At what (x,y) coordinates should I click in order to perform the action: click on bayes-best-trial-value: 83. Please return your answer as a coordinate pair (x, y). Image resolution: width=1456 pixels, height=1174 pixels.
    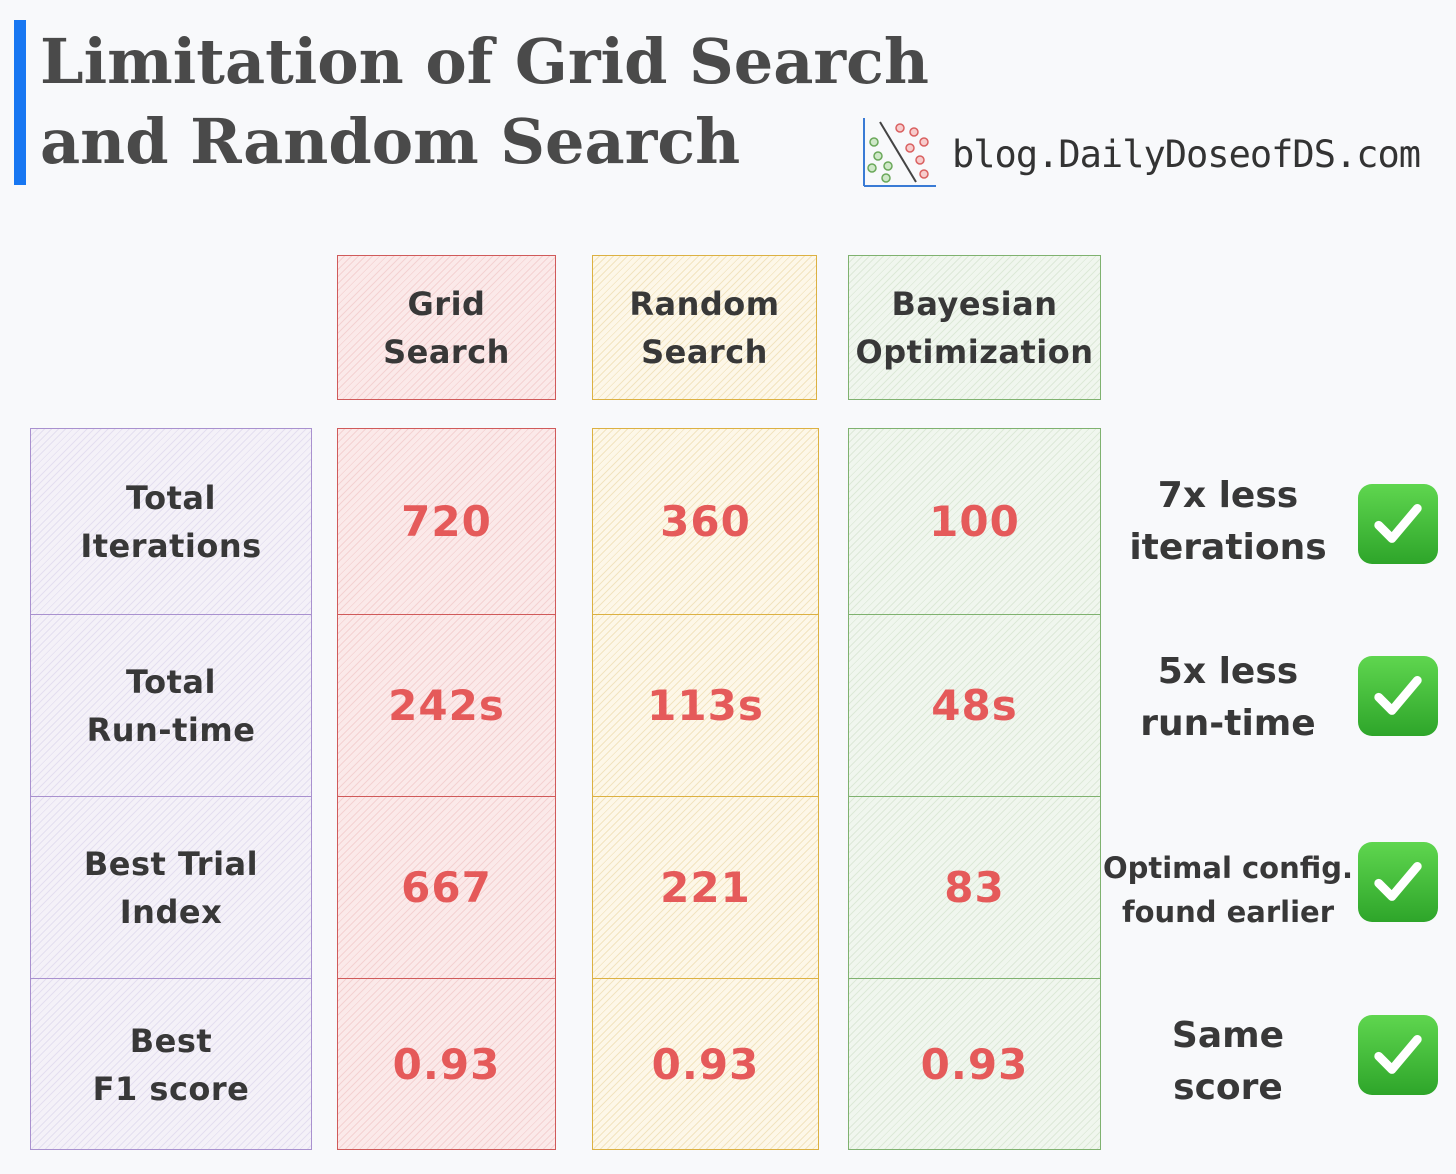
    Looking at the image, I should click on (974, 887).